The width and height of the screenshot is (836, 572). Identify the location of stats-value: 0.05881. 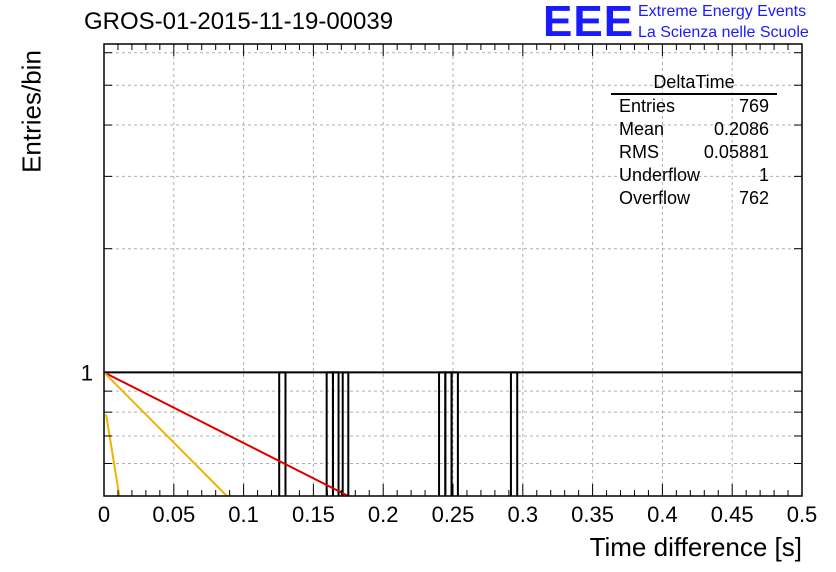
(736, 152).